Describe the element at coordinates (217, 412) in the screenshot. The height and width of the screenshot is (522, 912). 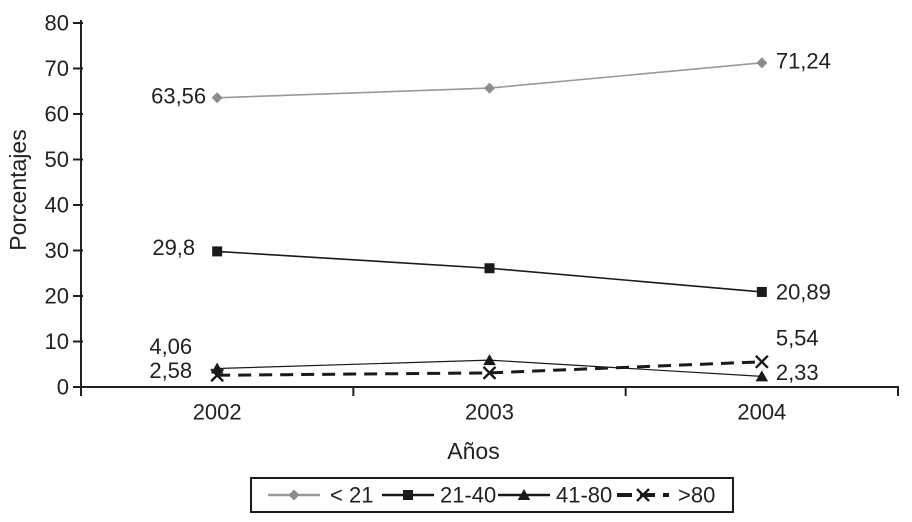
I see `x-tick-label: 2002` at that location.